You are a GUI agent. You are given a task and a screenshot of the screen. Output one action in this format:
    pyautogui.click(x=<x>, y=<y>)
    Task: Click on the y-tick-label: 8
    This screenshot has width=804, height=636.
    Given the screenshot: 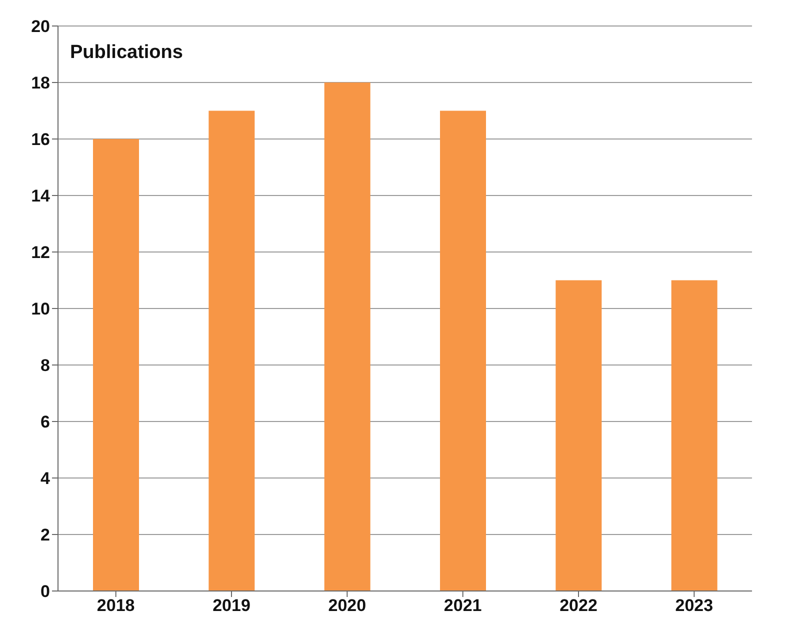 What is the action you would take?
    pyautogui.click(x=45, y=366)
    